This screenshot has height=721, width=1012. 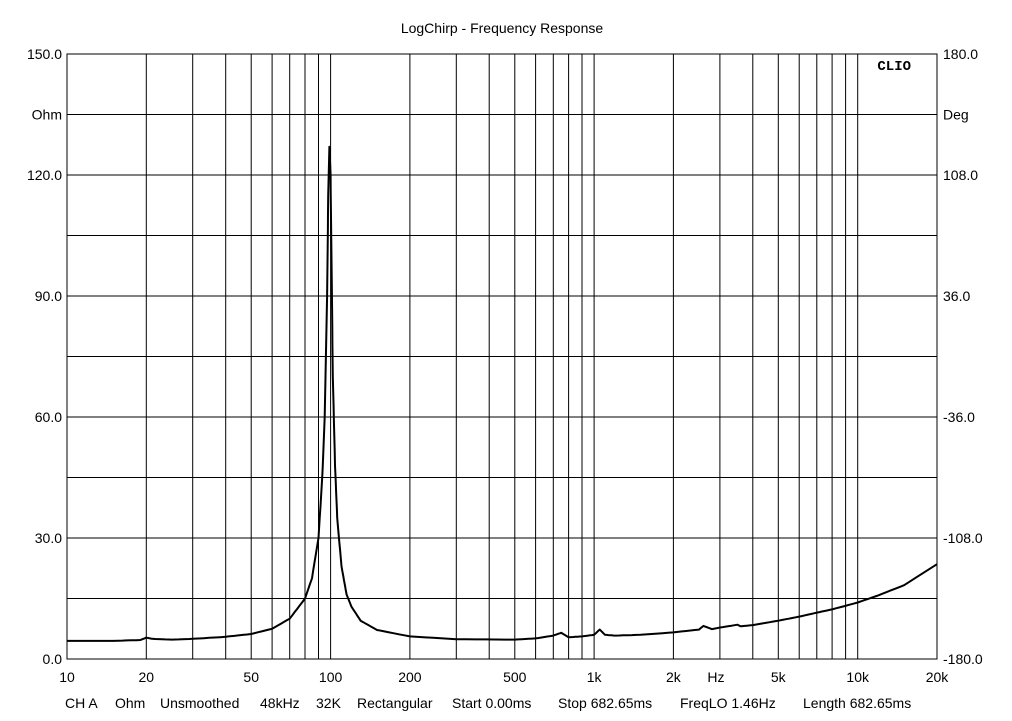 I want to click on y-left-tick-label: 60.0, so click(x=48, y=417).